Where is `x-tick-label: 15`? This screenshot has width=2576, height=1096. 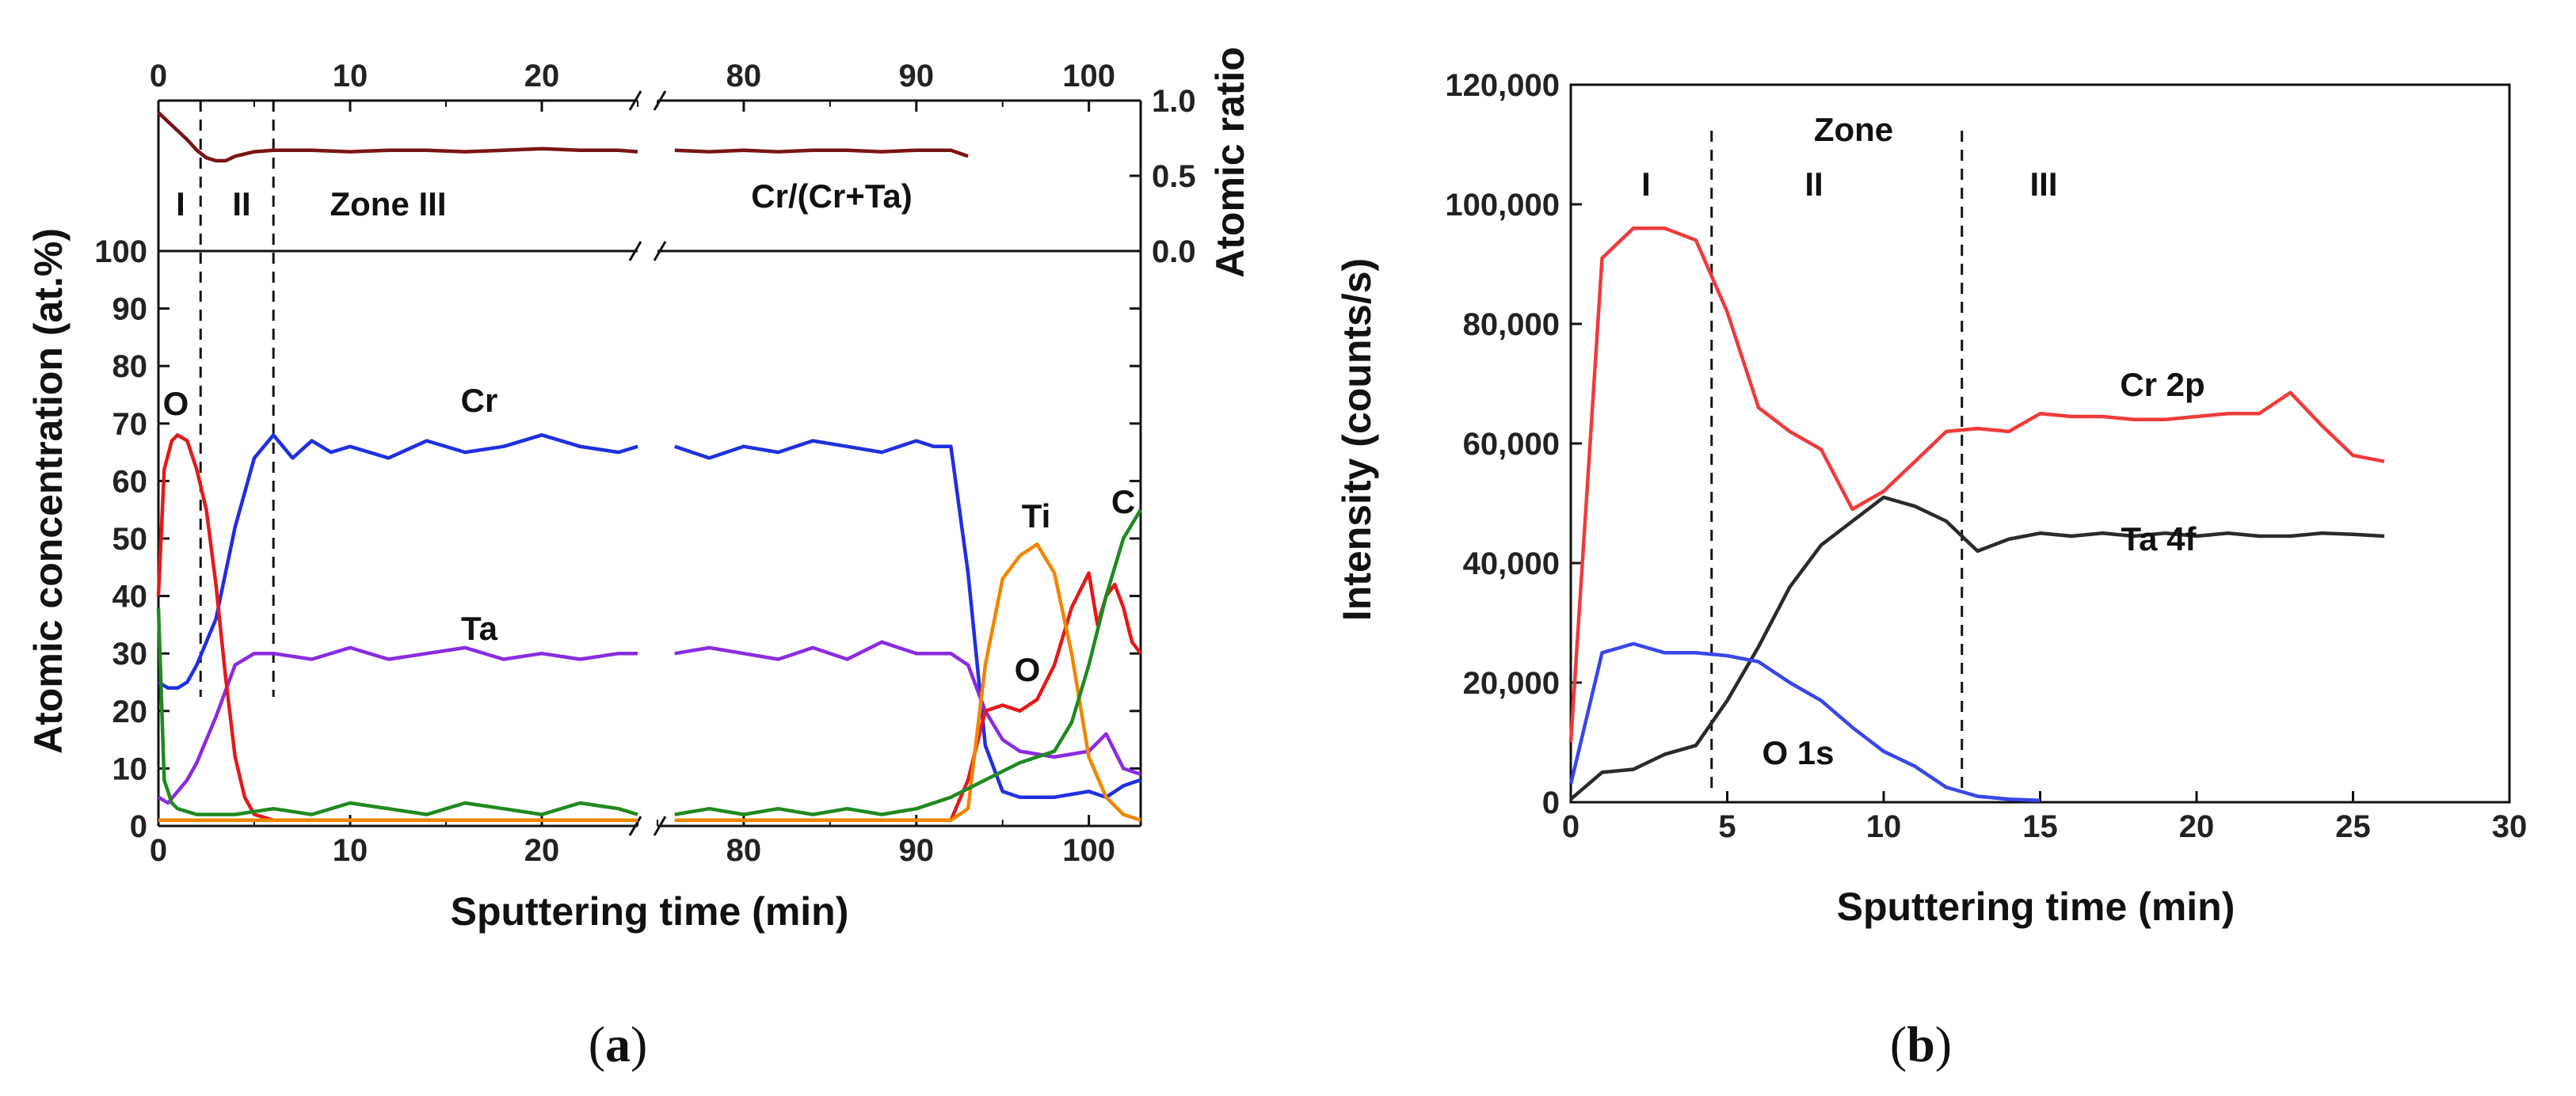 x-tick-label: 15 is located at coordinates (2040, 826).